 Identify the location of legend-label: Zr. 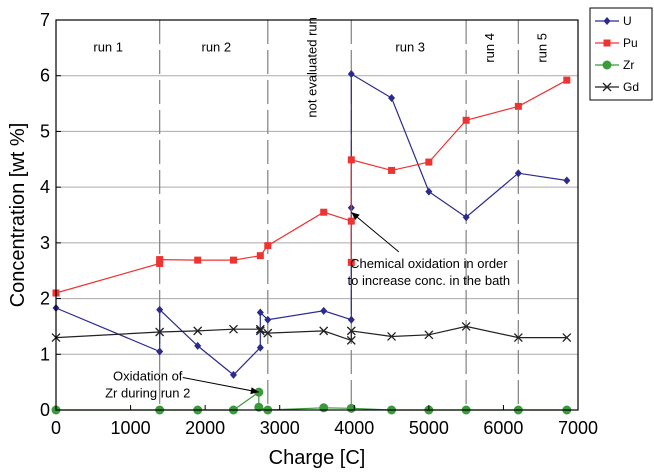
(628, 65).